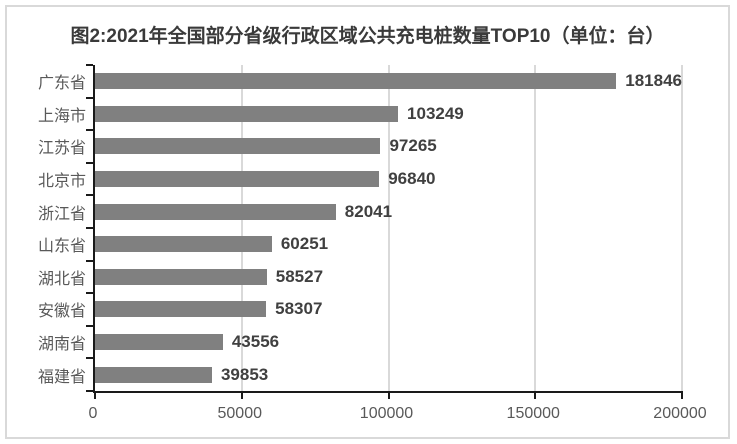 Image resolution: width=737 pixels, height=444 pixels. I want to click on bar-row: 60251, so click(388, 244).